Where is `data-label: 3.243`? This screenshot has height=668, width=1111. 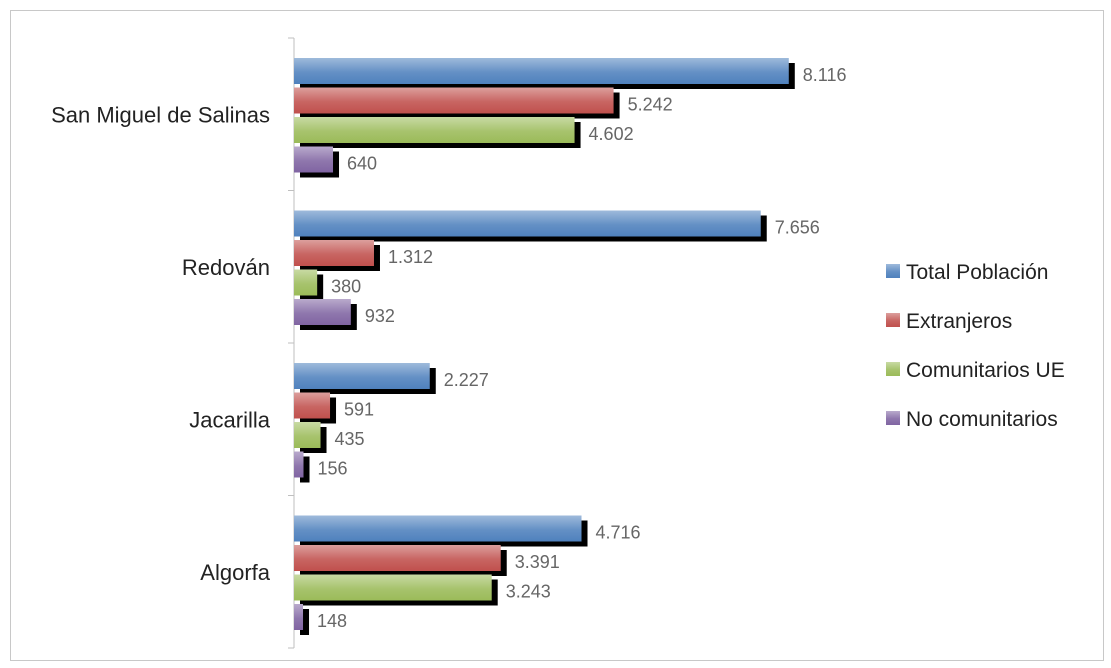
data-label: 3.243 is located at coordinates (528, 592).